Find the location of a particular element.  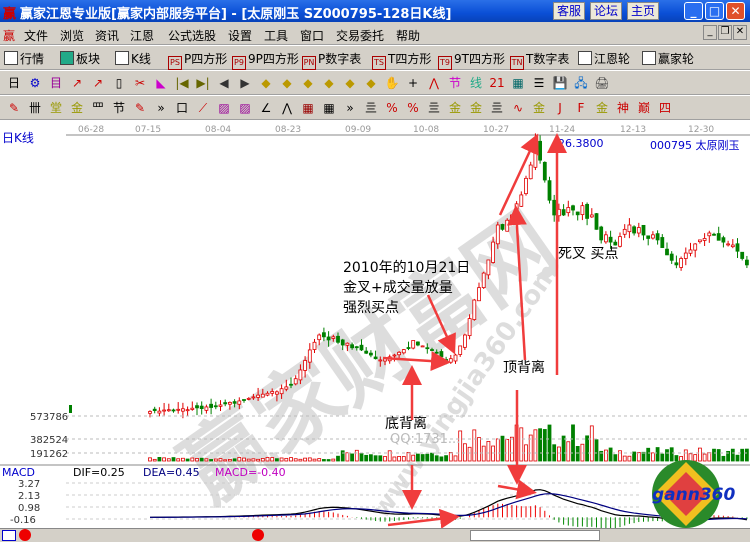

menu-info: 资讯 is located at coordinates (107, 36).